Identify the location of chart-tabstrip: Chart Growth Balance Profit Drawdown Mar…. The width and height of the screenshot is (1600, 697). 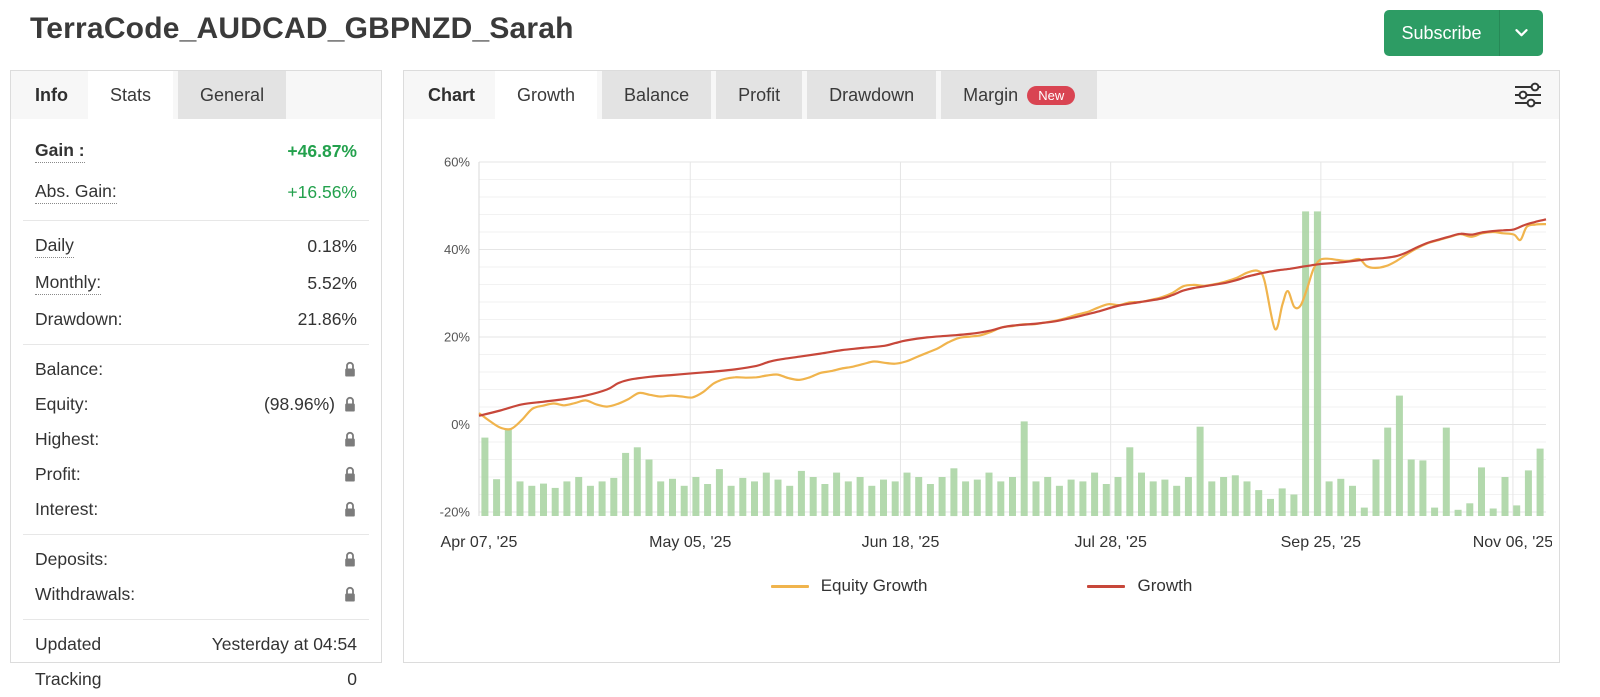
(981, 95).